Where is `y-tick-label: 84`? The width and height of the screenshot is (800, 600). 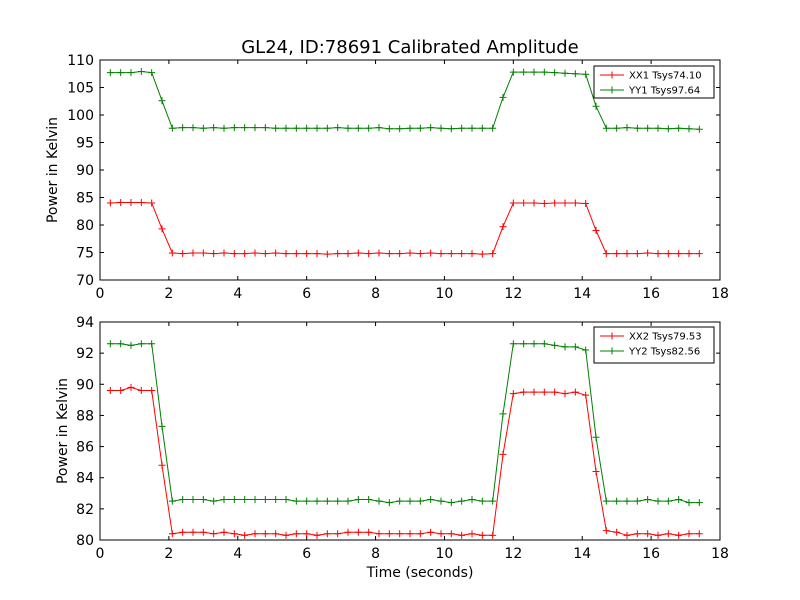
y-tick-label: 84 is located at coordinates (85, 479).